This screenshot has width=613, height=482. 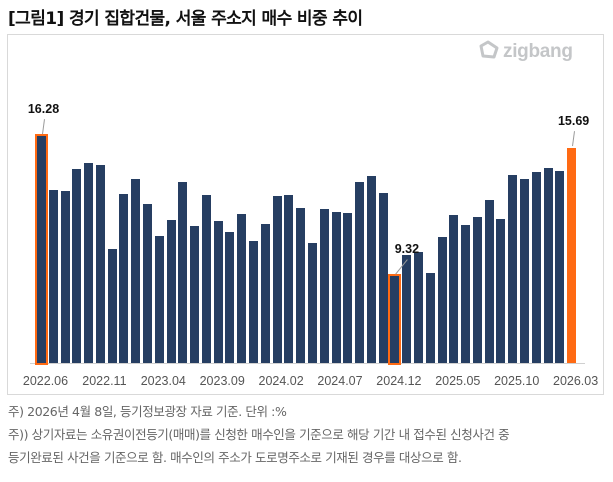 I want to click on bar-2025.09, so click(x=501, y=290).